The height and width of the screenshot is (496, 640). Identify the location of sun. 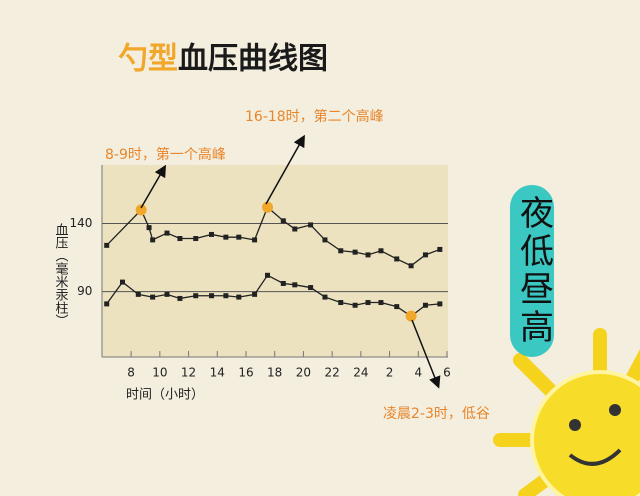
(566, 412).